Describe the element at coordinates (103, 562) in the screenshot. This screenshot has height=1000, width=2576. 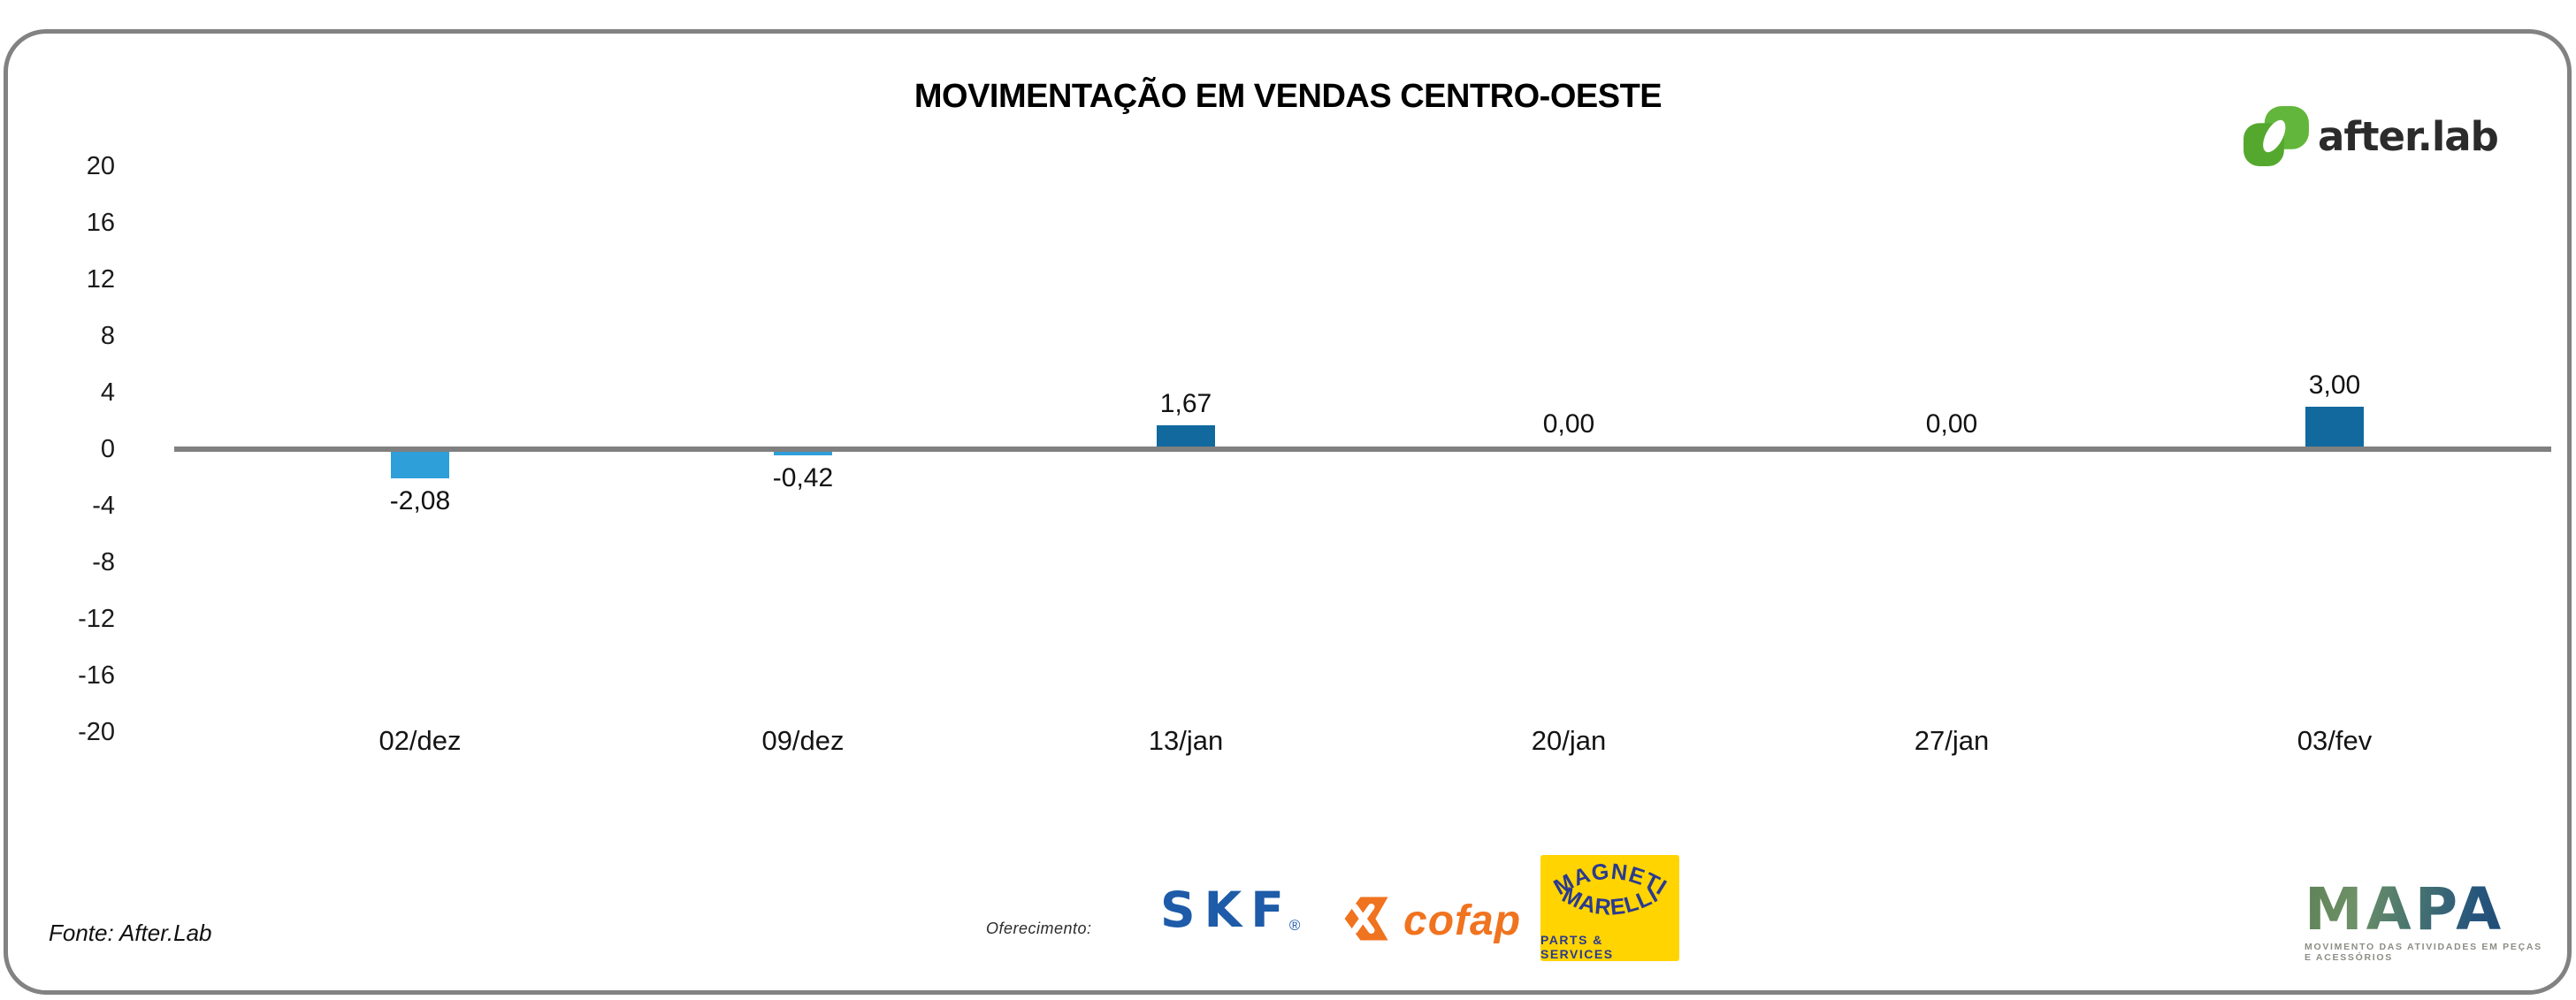
I see `y-axis-tick-label: -8` at that location.